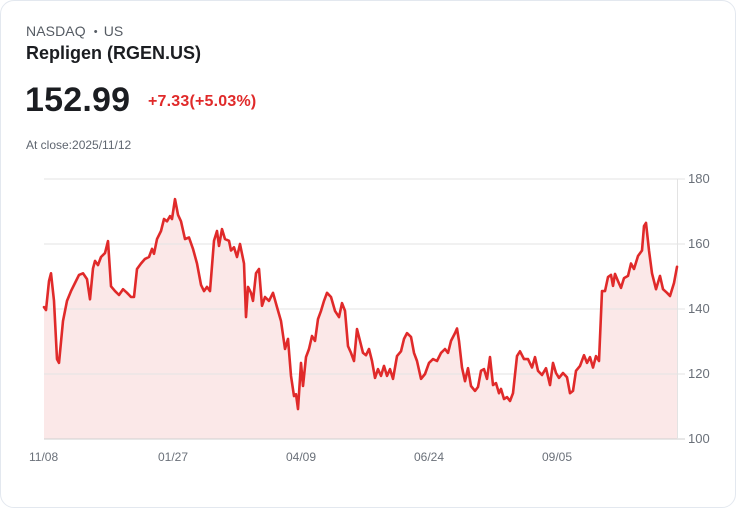 The height and width of the screenshot is (508, 736). What do you see at coordinates (301, 457) in the screenshot?
I see `x-tick-label: 04/09` at bounding box center [301, 457].